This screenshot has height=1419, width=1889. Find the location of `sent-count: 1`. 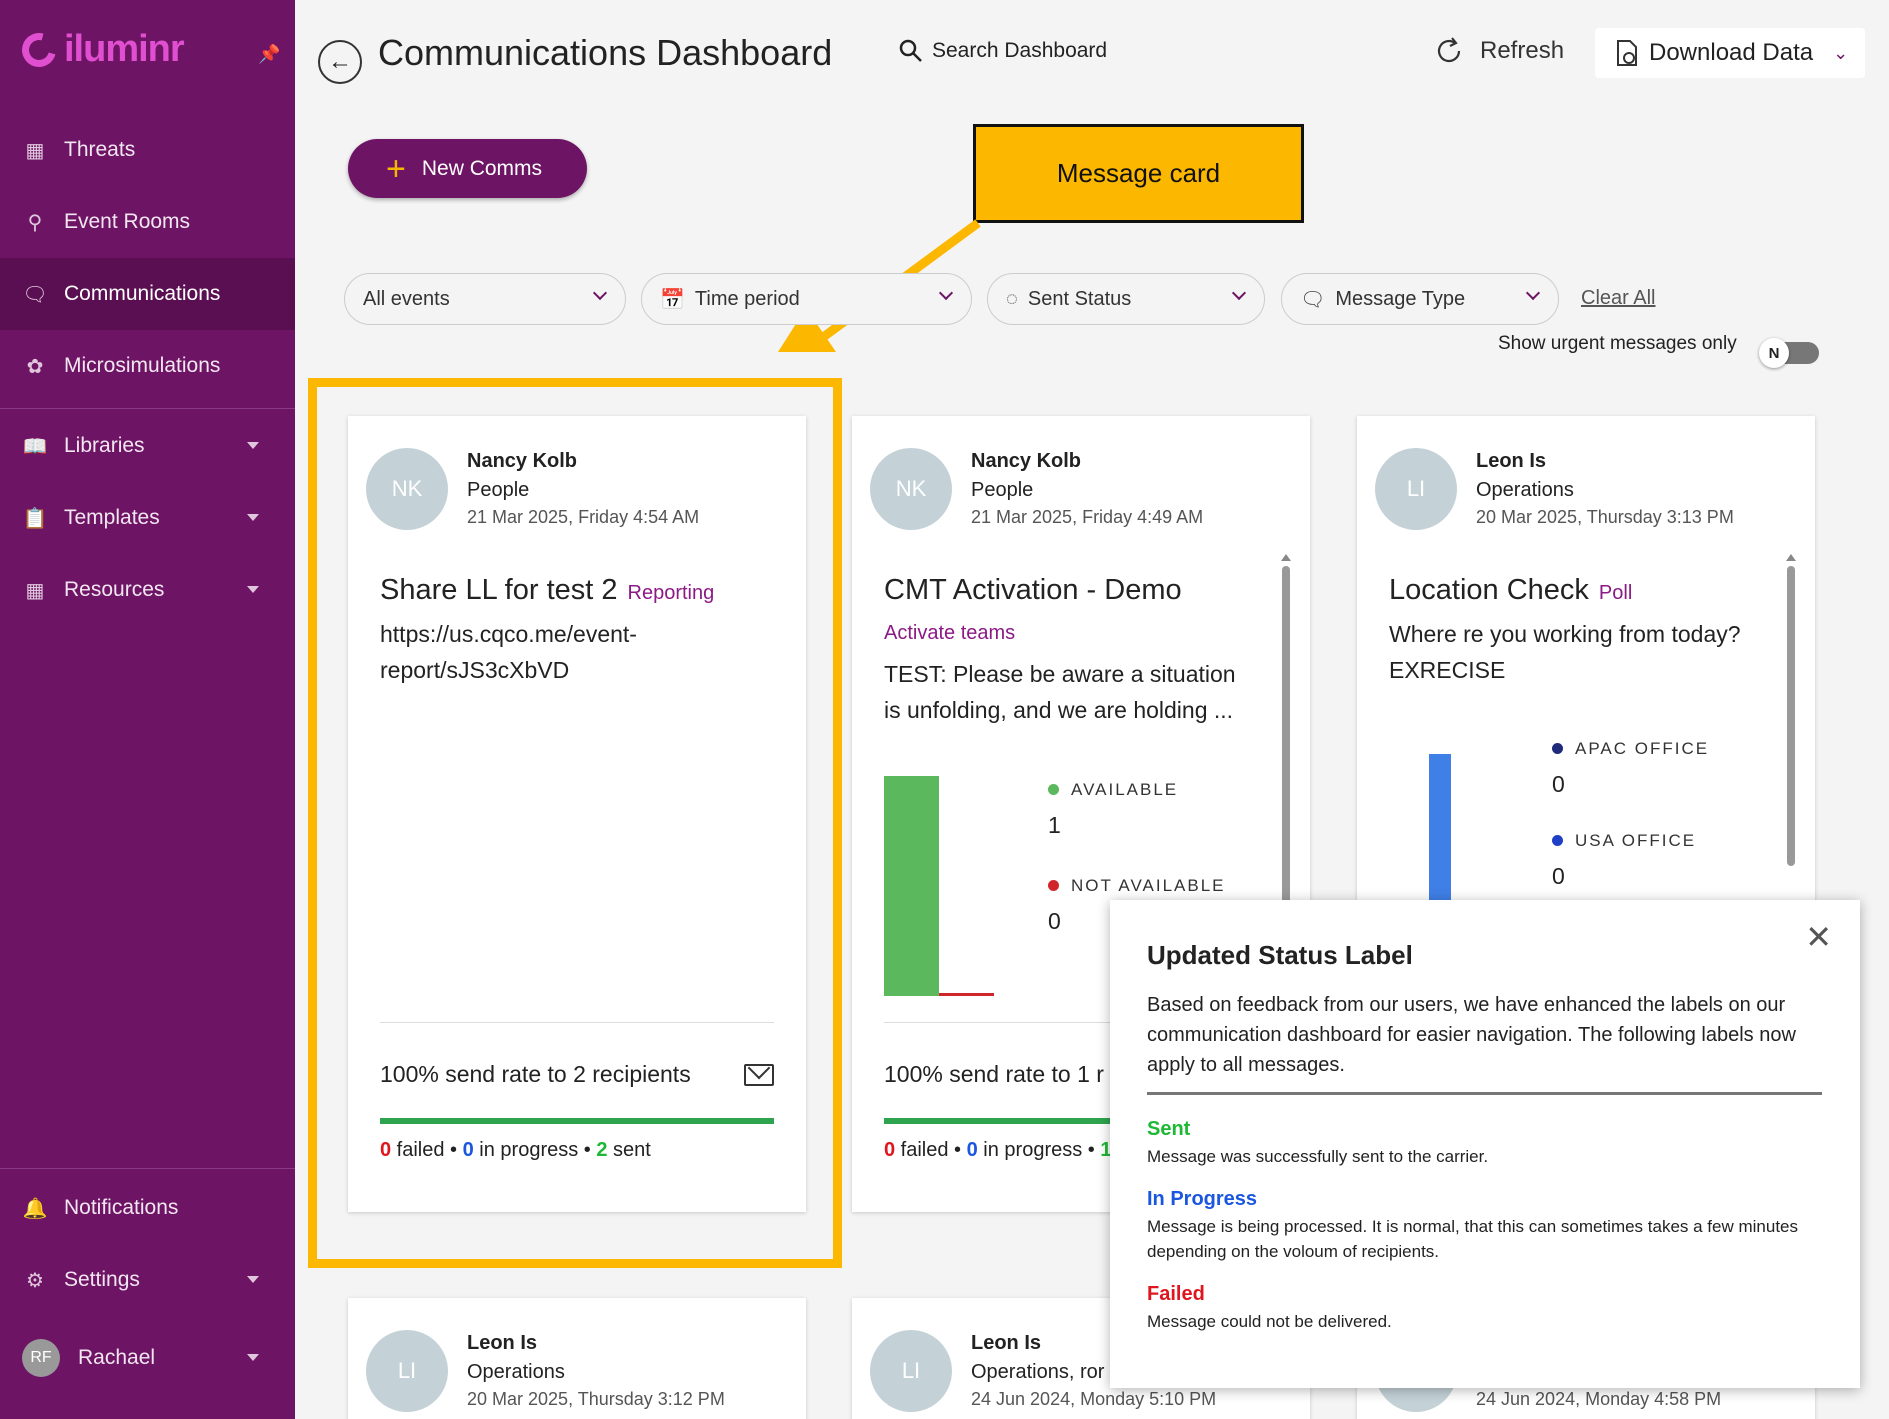

sent-count: 1 is located at coordinates (1106, 1150).